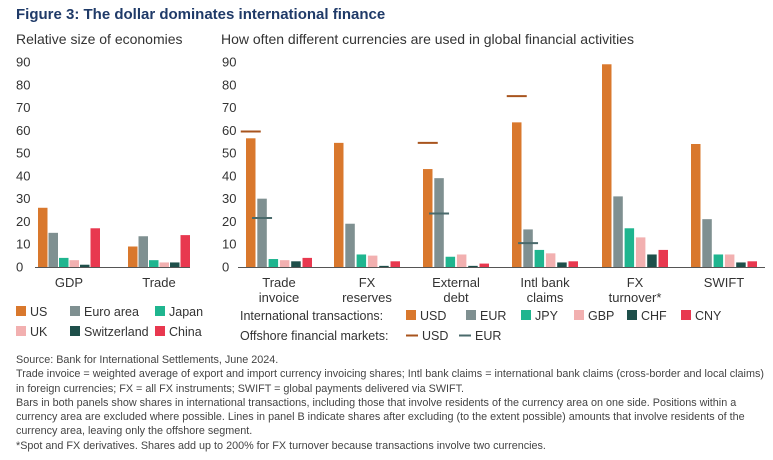 The image size is (773, 460). I want to click on bar-uk-gdp, so click(74, 263).